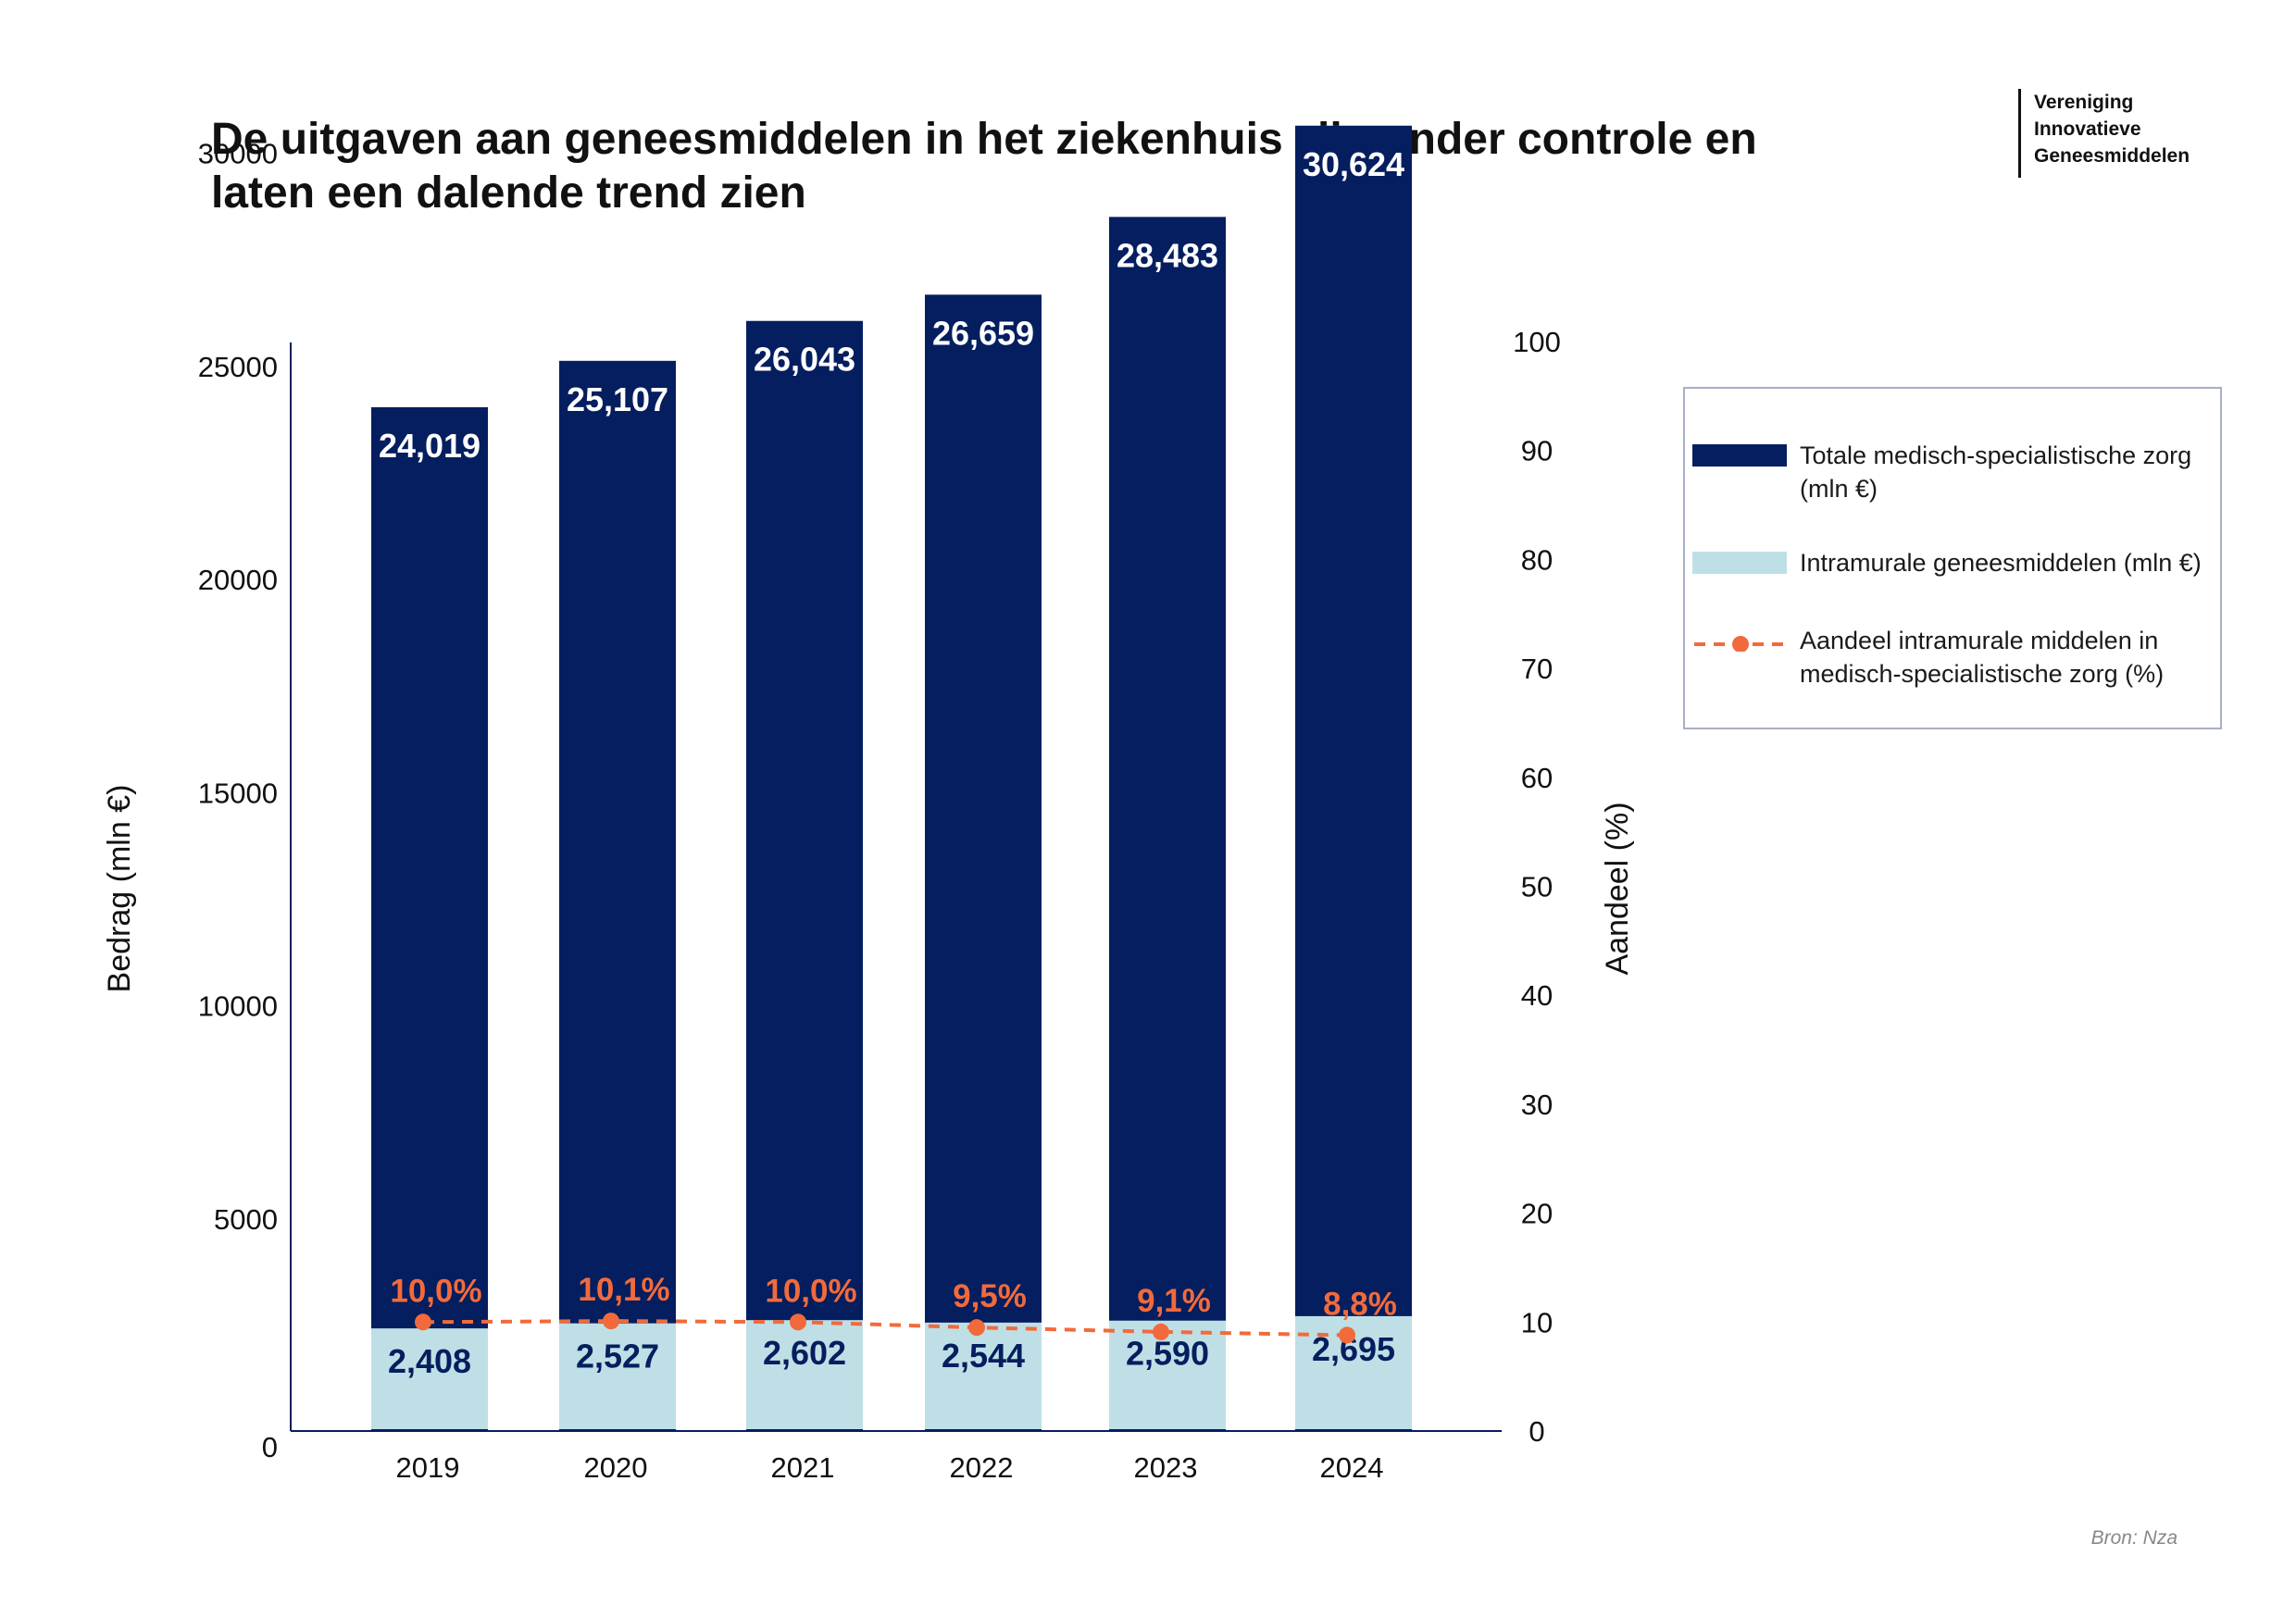 The image size is (2296, 1618). Describe the element at coordinates (982, 1467) in the screenshot. I see `x-tick-2022: 2022` at that location.